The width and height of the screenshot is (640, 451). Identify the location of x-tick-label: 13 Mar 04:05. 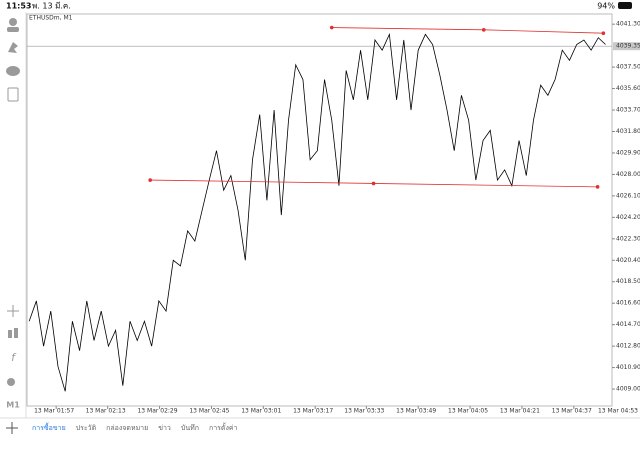
(468, 411).